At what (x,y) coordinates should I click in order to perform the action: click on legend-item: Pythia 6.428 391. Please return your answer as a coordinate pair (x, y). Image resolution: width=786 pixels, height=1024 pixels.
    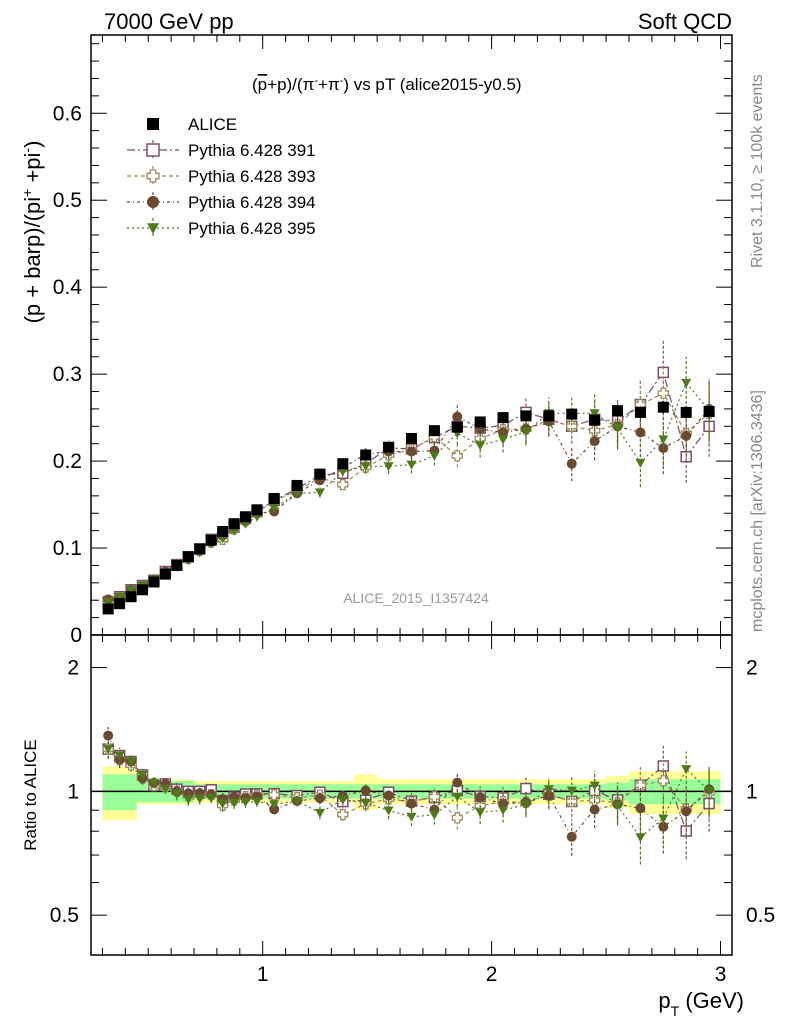
    Looking at the image, I should click on (221, 150).